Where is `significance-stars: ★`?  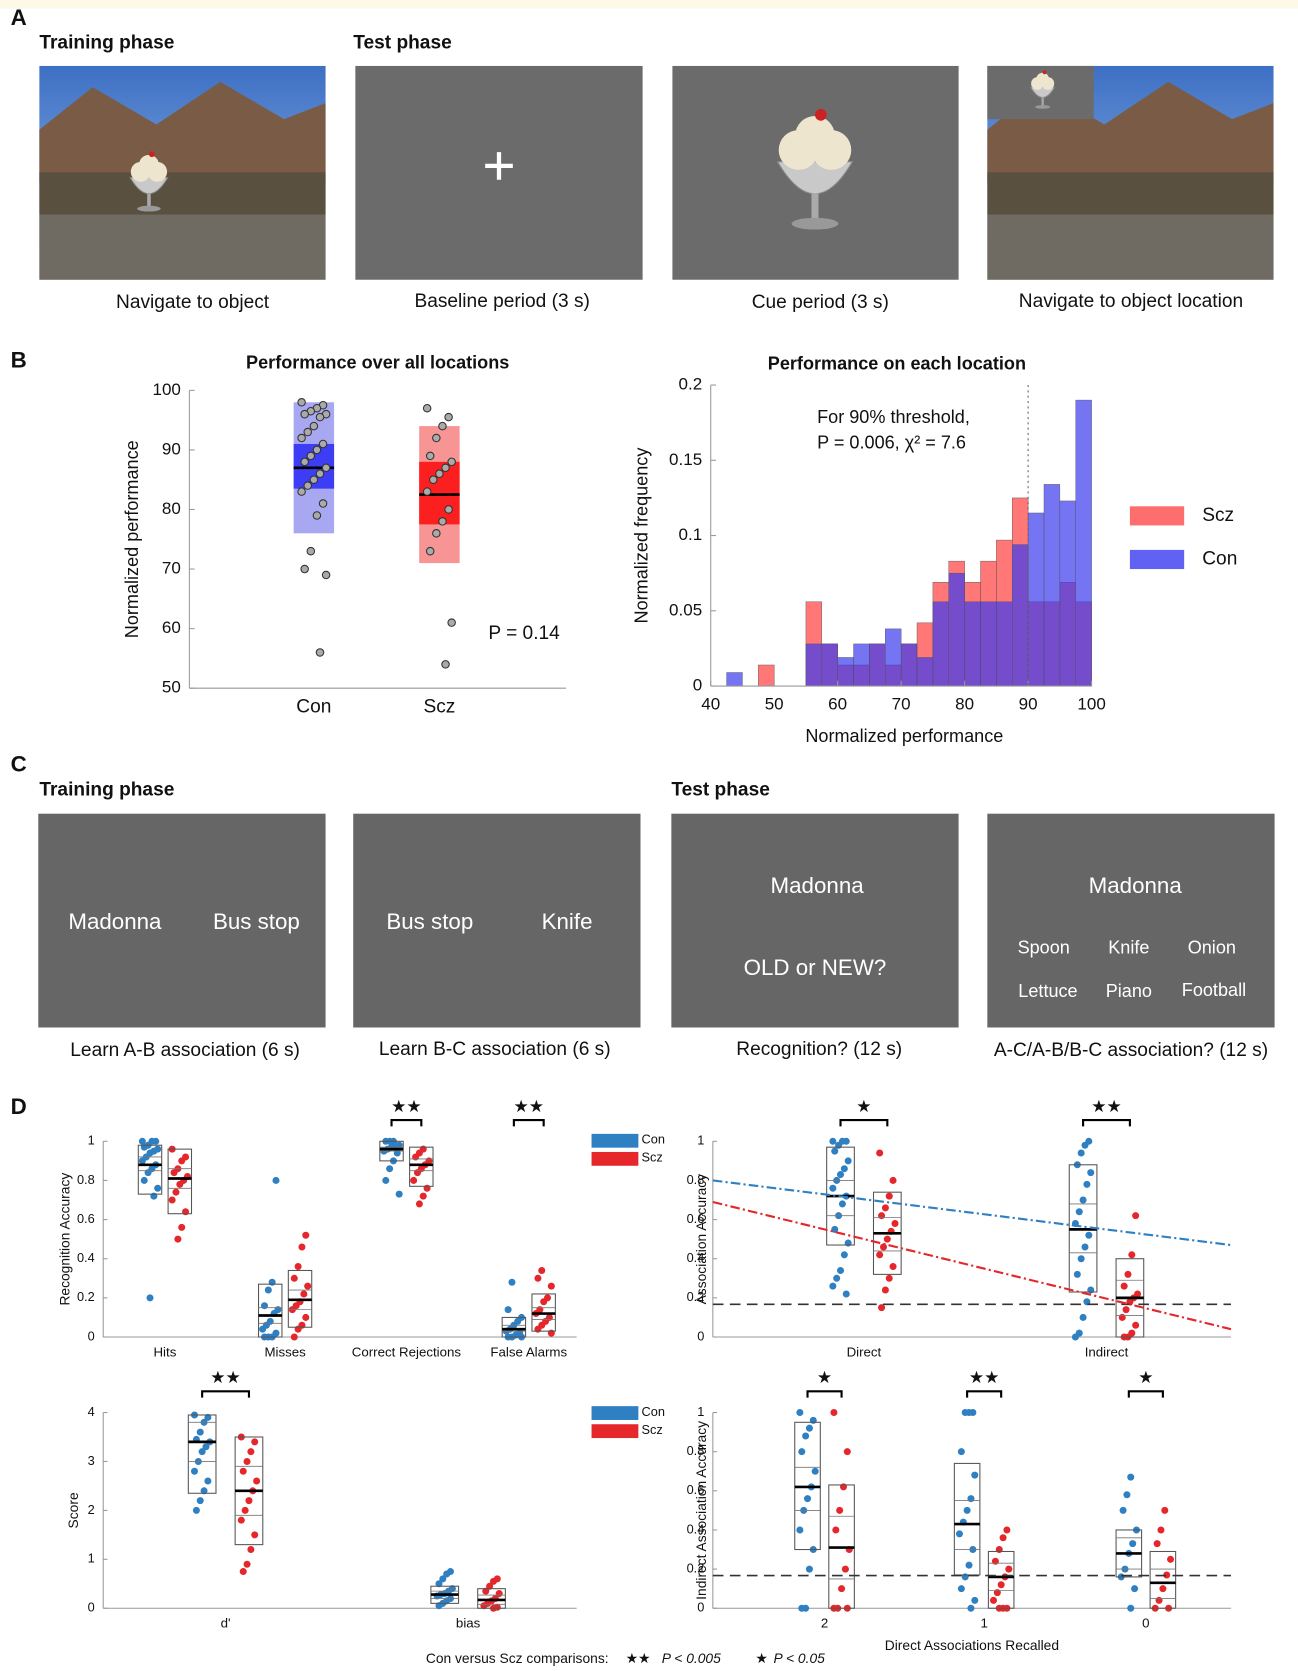
significance-stars: ★ is located at coordinates (863, 1106).